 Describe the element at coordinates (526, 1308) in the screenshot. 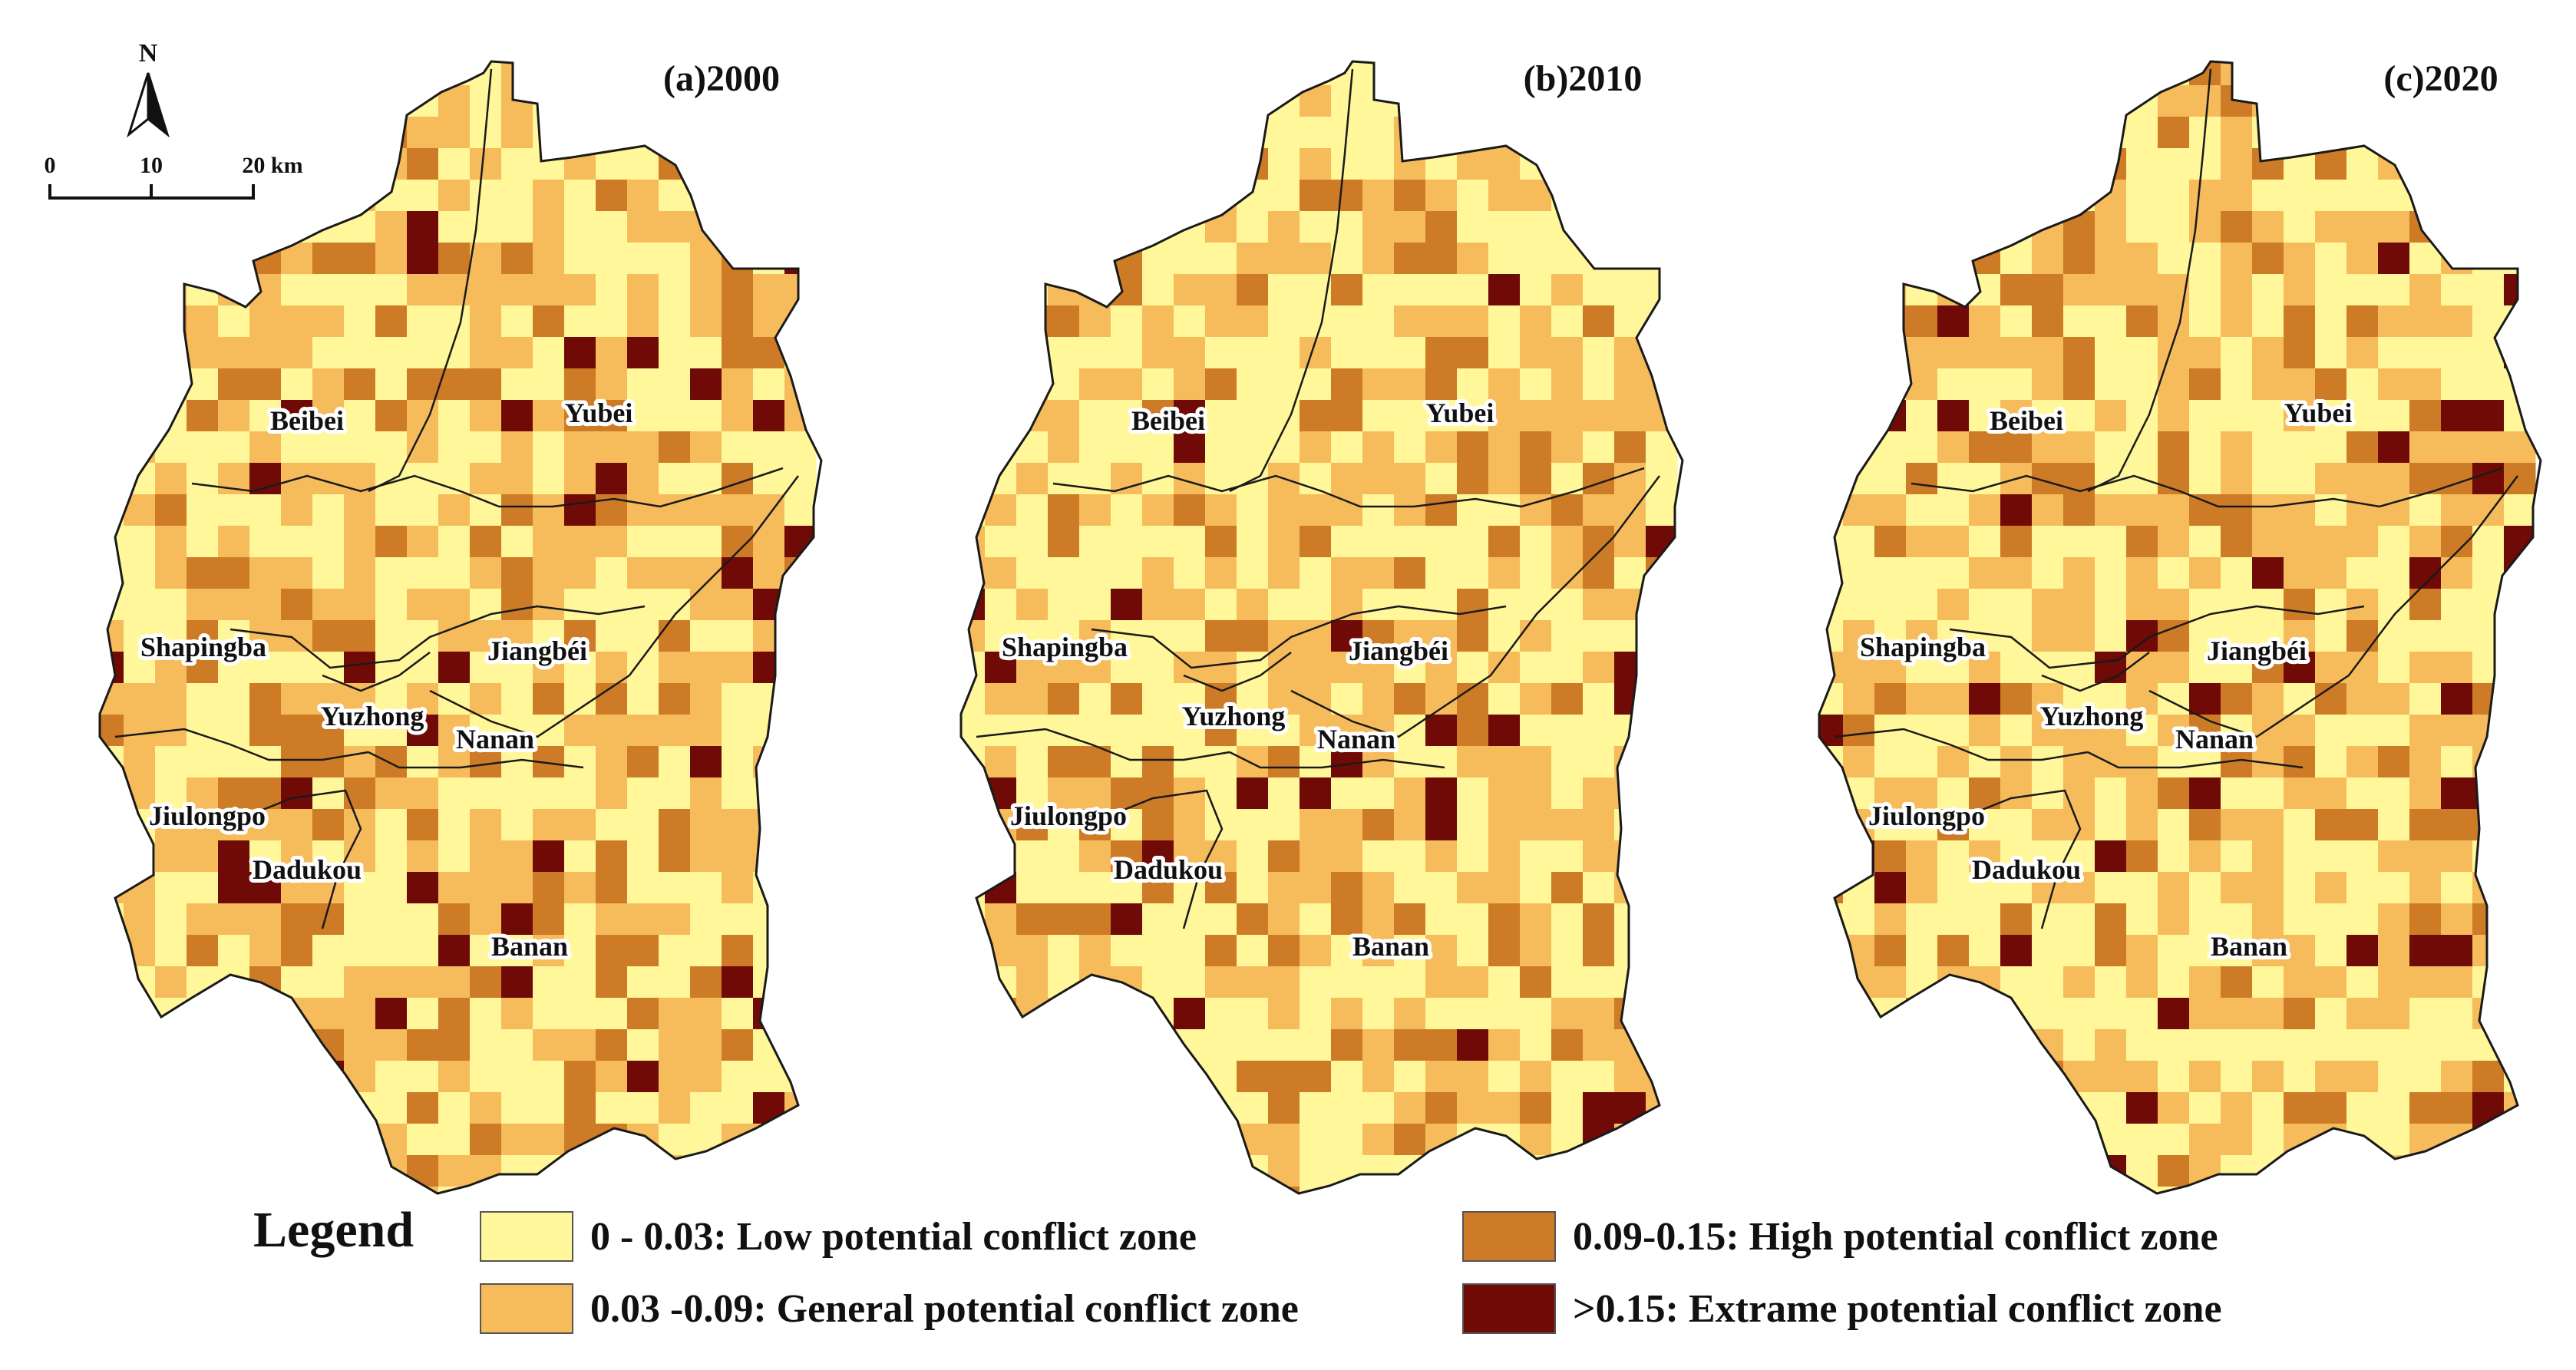

I see `legend-swatch-general` at that location.